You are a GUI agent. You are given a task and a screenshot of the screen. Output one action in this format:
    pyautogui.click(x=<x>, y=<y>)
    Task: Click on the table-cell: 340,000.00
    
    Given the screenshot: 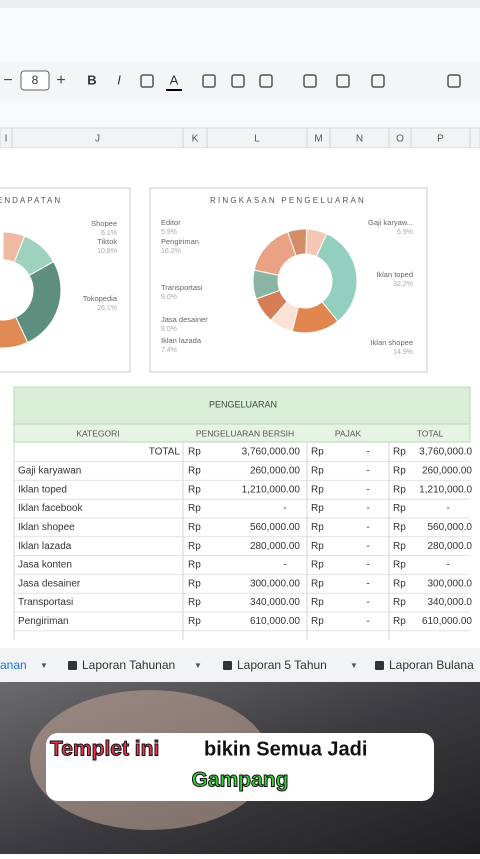 What is the action you would take?
    pyautogui.click(x=275, y=602)
    